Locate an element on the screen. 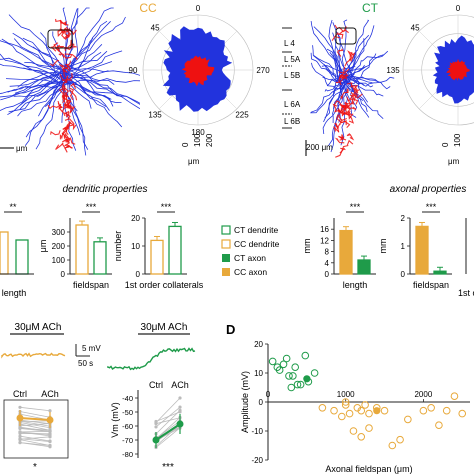 This screenshot has width=474, height=474. significance: ** is located at coordinates (13, 207).